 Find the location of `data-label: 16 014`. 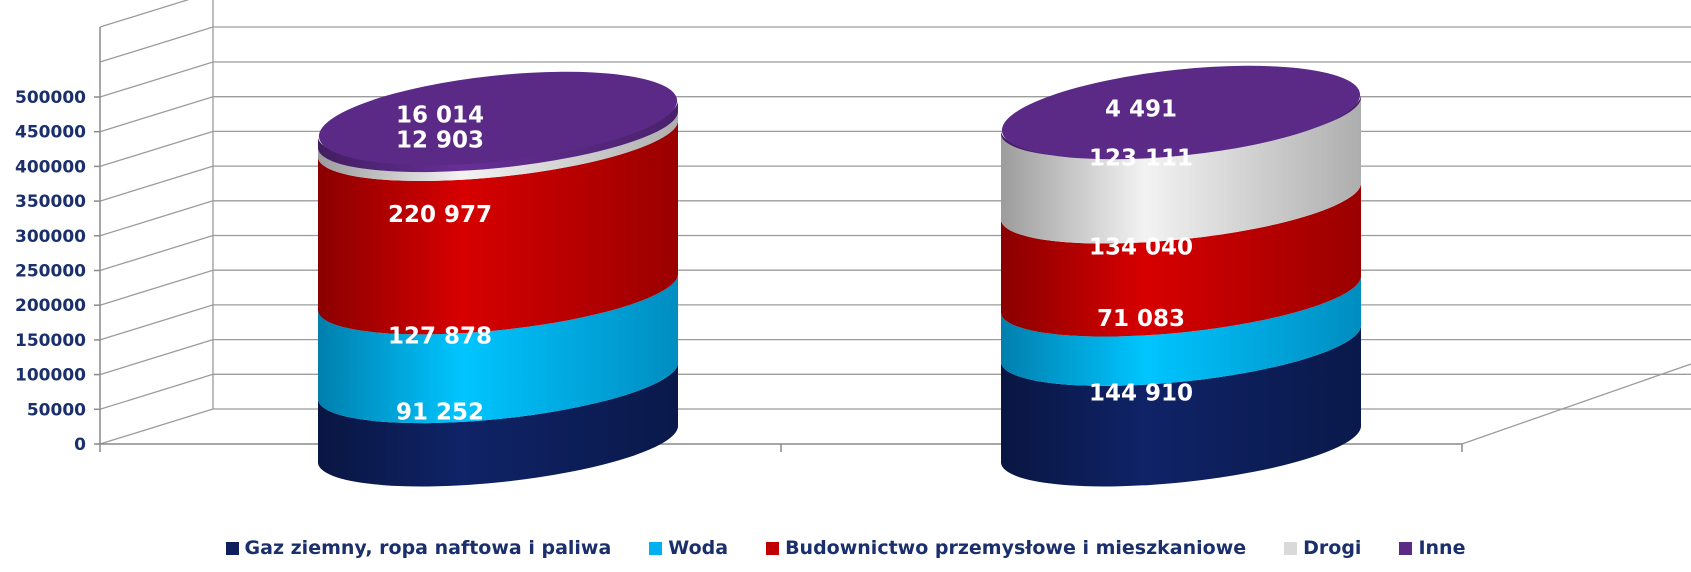

data-label: 16 014 is located at coordinates (440, 115).